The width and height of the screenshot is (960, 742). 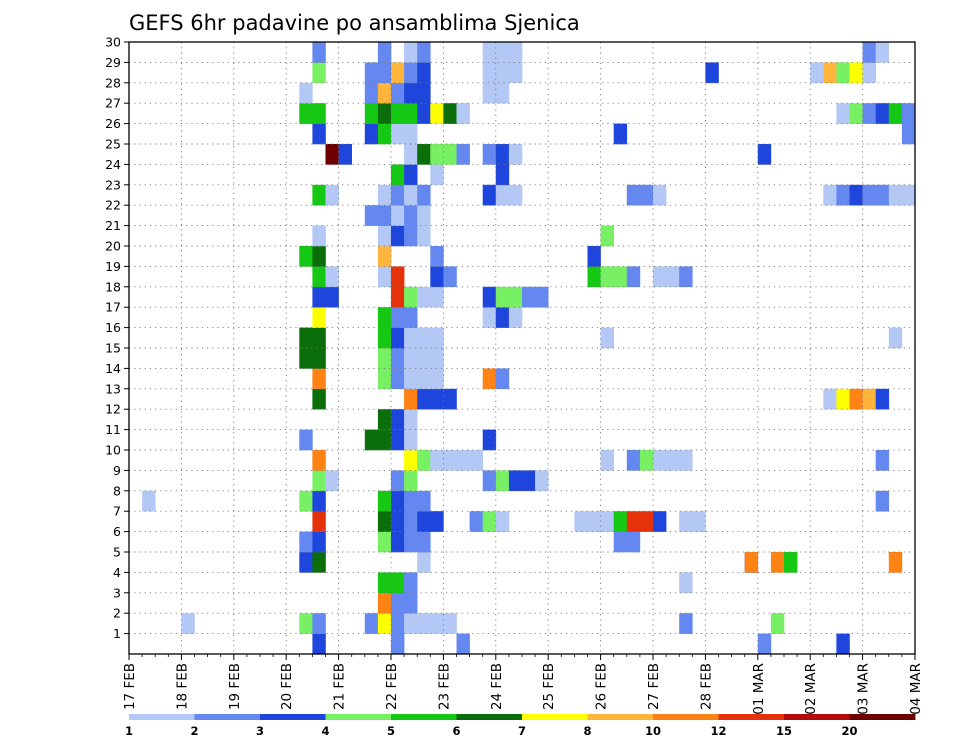 I want to click on y-tick-label: 19, so click(x=113, y=266).